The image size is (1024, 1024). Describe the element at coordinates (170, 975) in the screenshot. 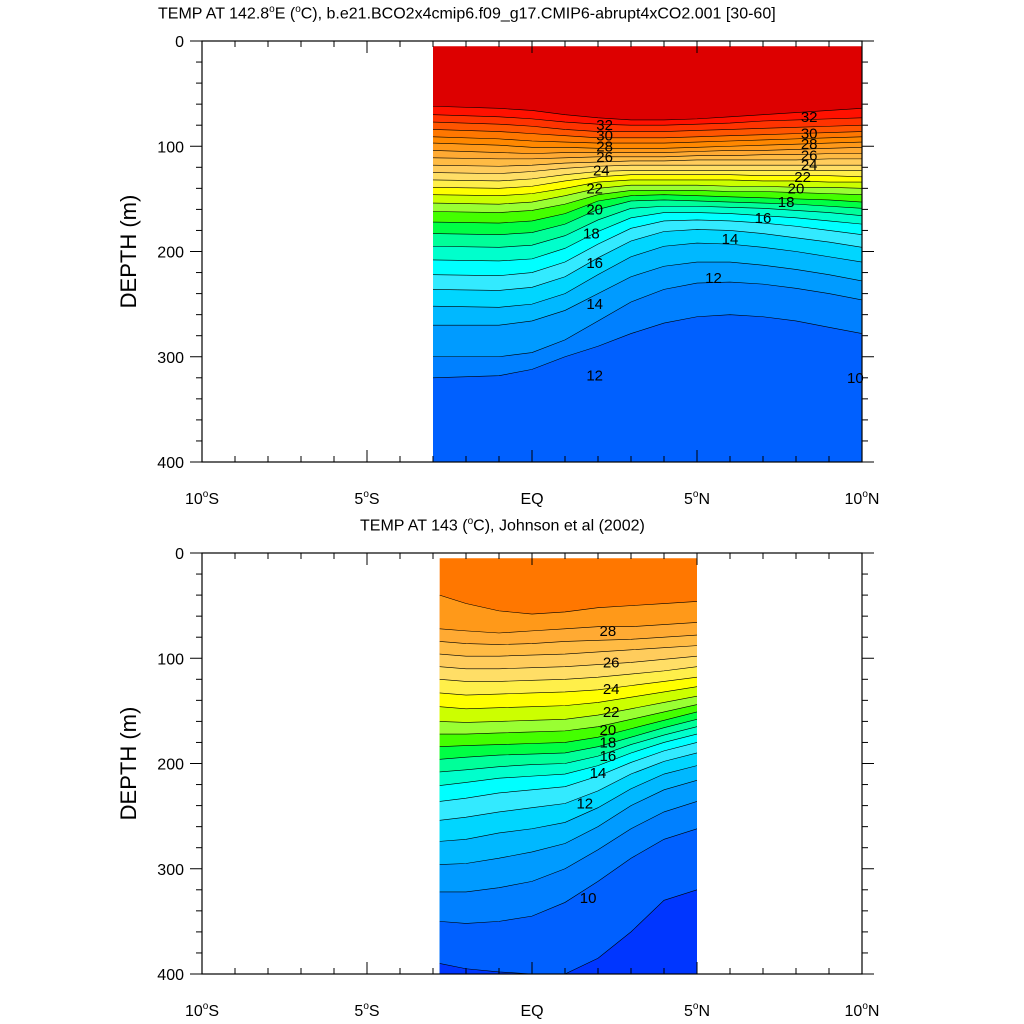

I see `y-tick-label: 400` at that location.